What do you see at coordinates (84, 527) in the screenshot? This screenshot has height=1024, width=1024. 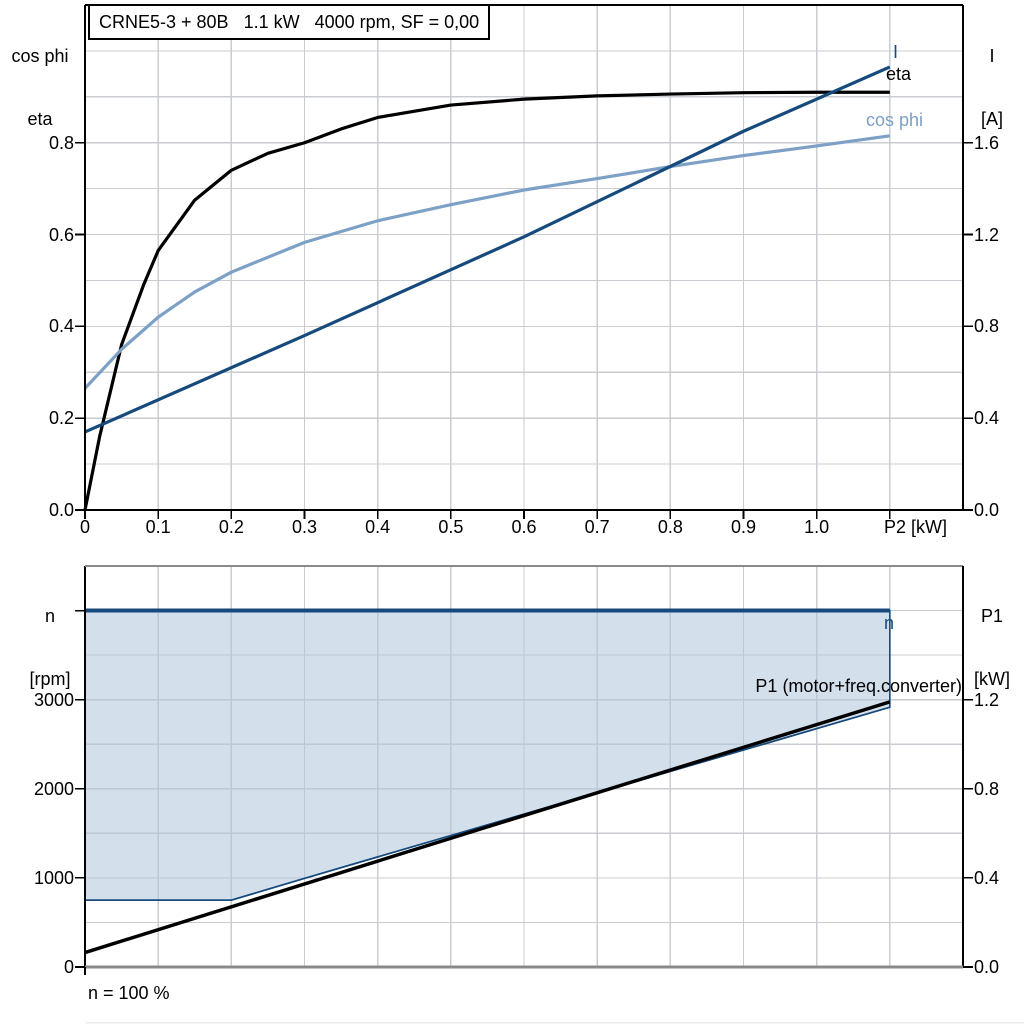 I see `x-tick-label: 0` at bounding box center [84, 527].